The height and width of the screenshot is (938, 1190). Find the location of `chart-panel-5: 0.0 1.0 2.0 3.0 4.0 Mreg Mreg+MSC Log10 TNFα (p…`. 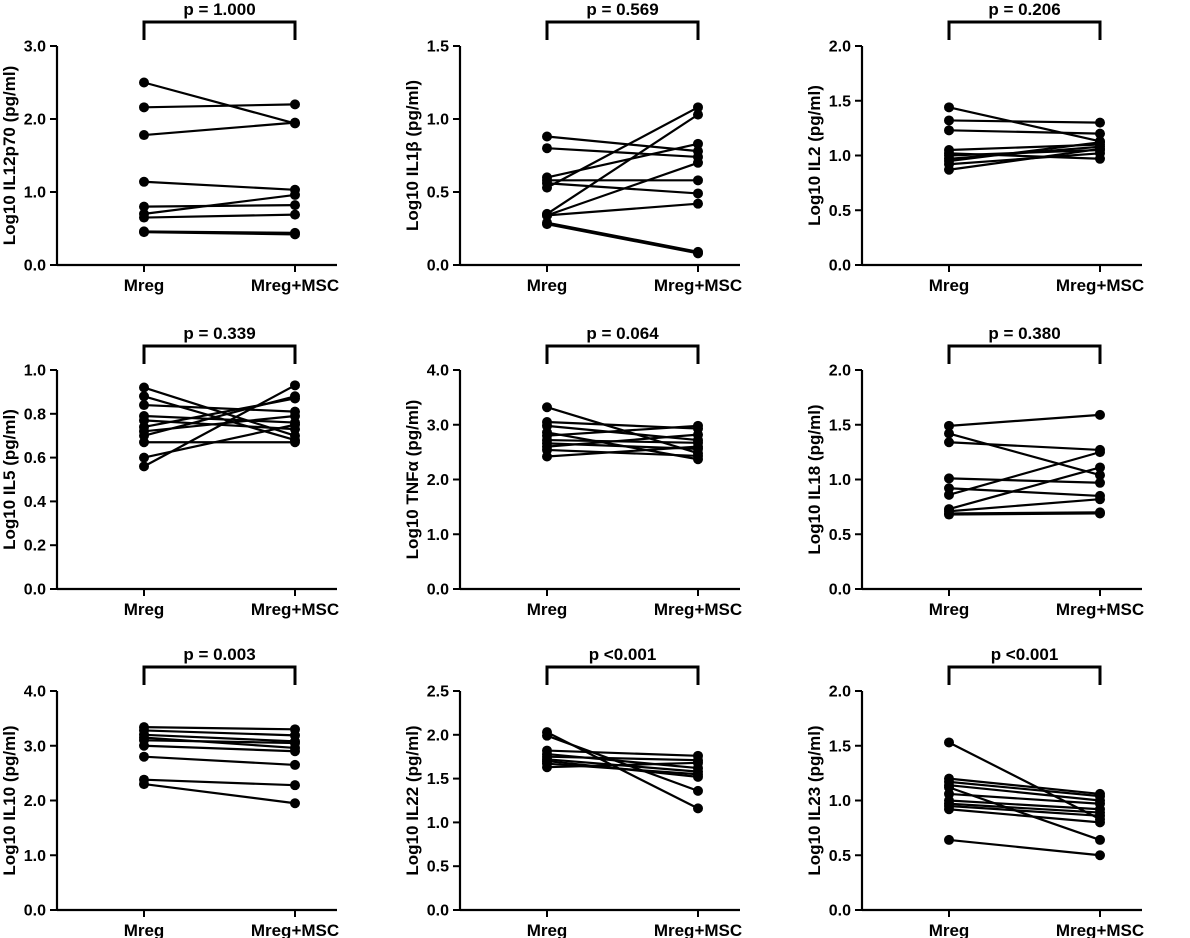

chart-panel-5: 0.0 1.0 2.0 3.0 4.0 Mreg Mreg+MSC Log10 TNFα (p… is located at coordinates (572, 471).